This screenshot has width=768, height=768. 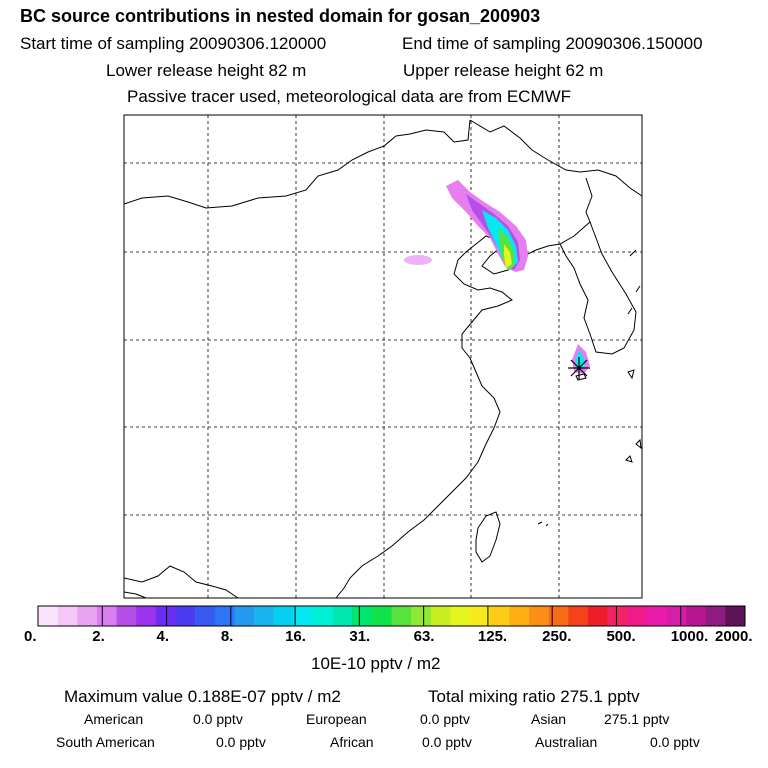 What do you see at coordinates (202, 696) in the screenshot?
I see `max-value-label: Maximum value 0.188E-07 pptv / m2` at bounding box center [202, 696].